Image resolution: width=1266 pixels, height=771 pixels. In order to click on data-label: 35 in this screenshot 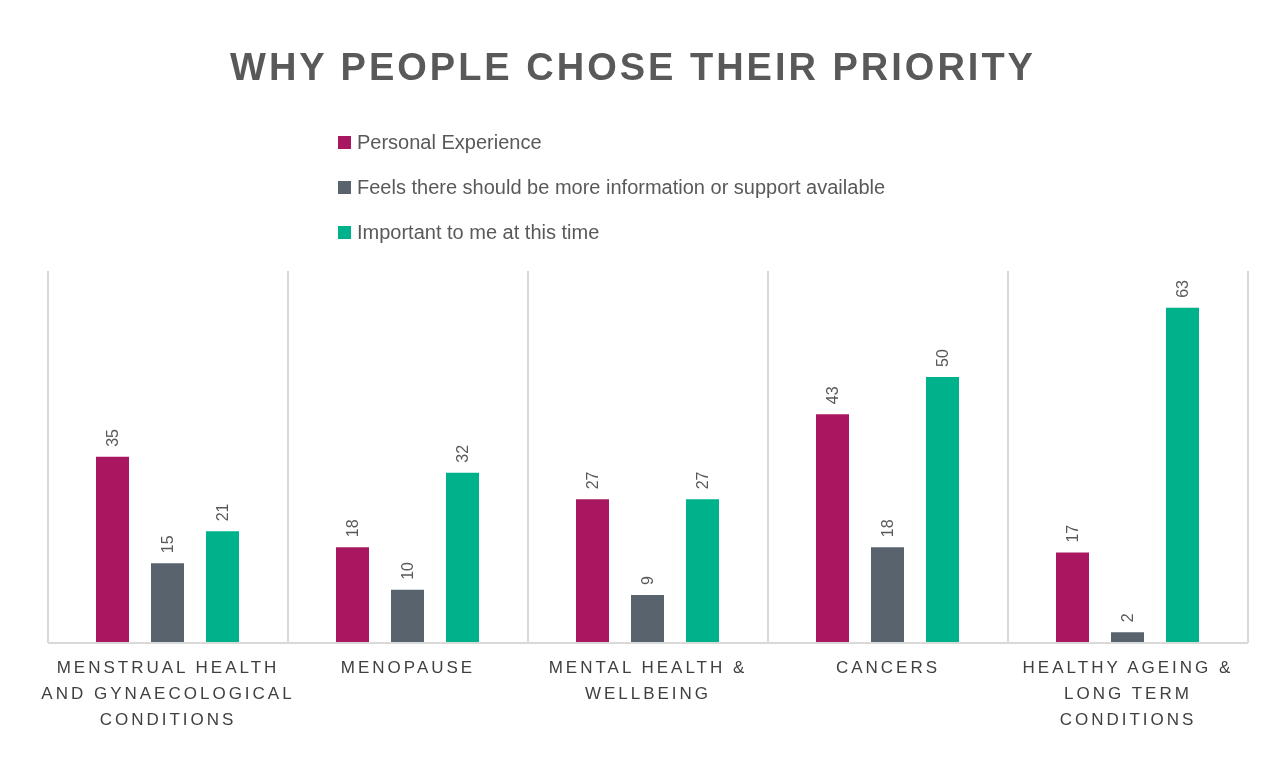, I will do `click(112, 437)`.